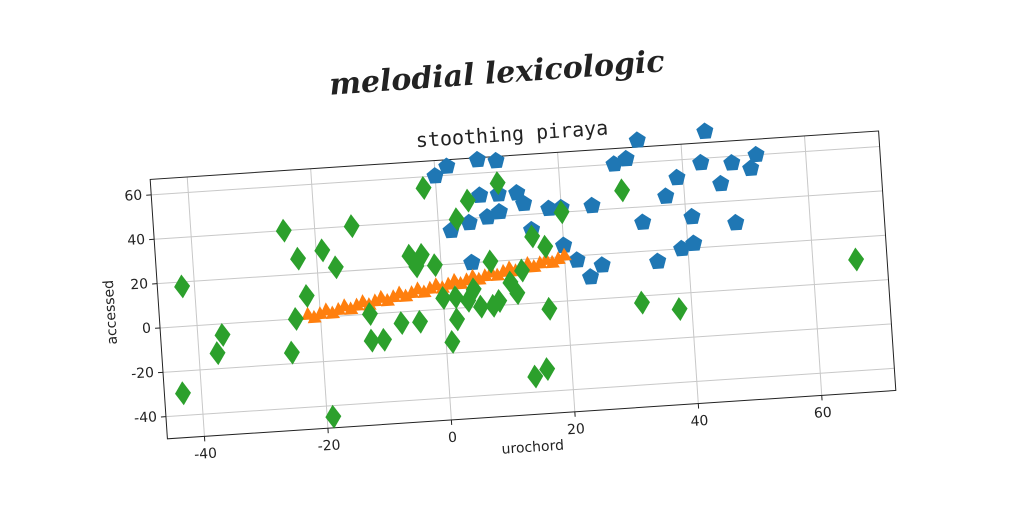 This screenshot has width=1024, height=512. I want to click on axes-title: stoothing piraya, so click(512, 133).